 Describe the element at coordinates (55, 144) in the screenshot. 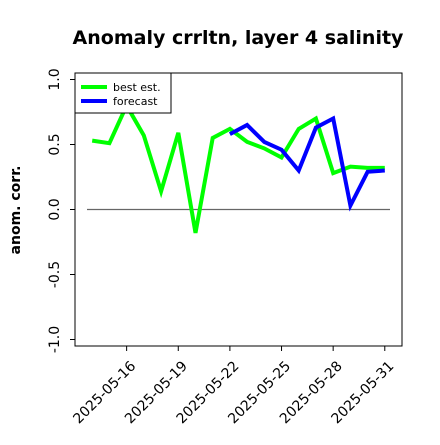

I see `y-tick-label: 0.5` at that location.